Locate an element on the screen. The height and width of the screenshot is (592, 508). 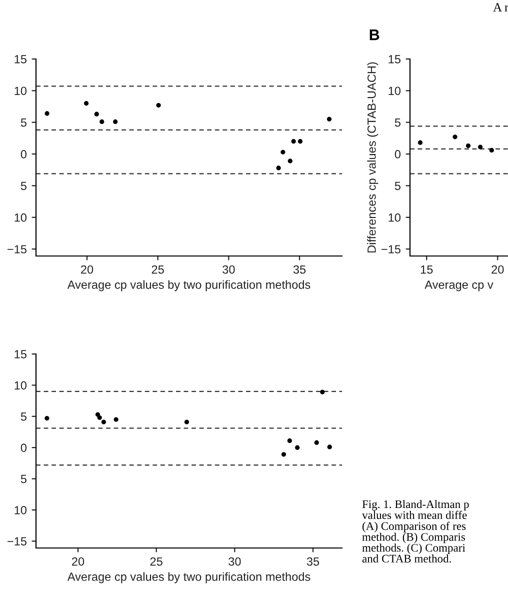
x-axis-title: Average cp v is located at coordinates (459, 286).